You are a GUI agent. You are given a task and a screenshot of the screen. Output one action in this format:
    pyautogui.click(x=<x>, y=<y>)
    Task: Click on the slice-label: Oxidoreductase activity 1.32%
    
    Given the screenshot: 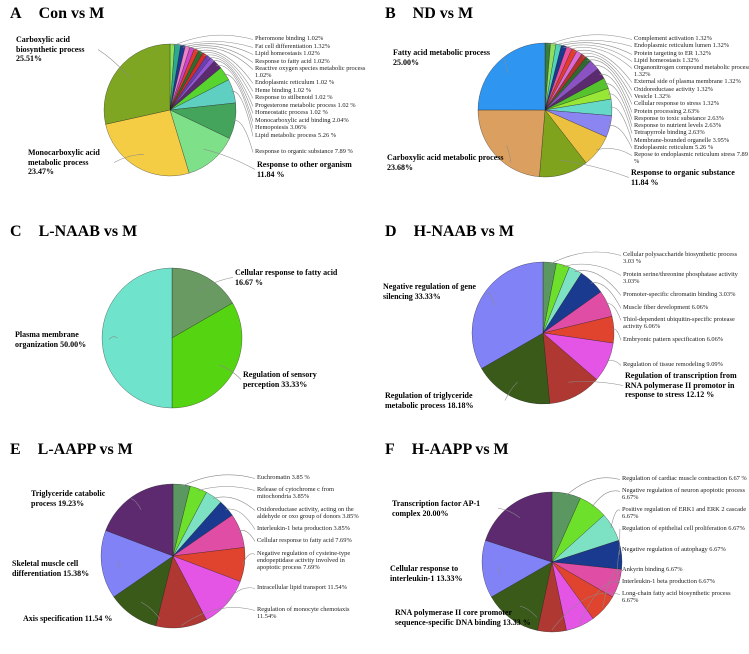 What is the action you would take?
    pyautogui.click(x=673, y=89)
    